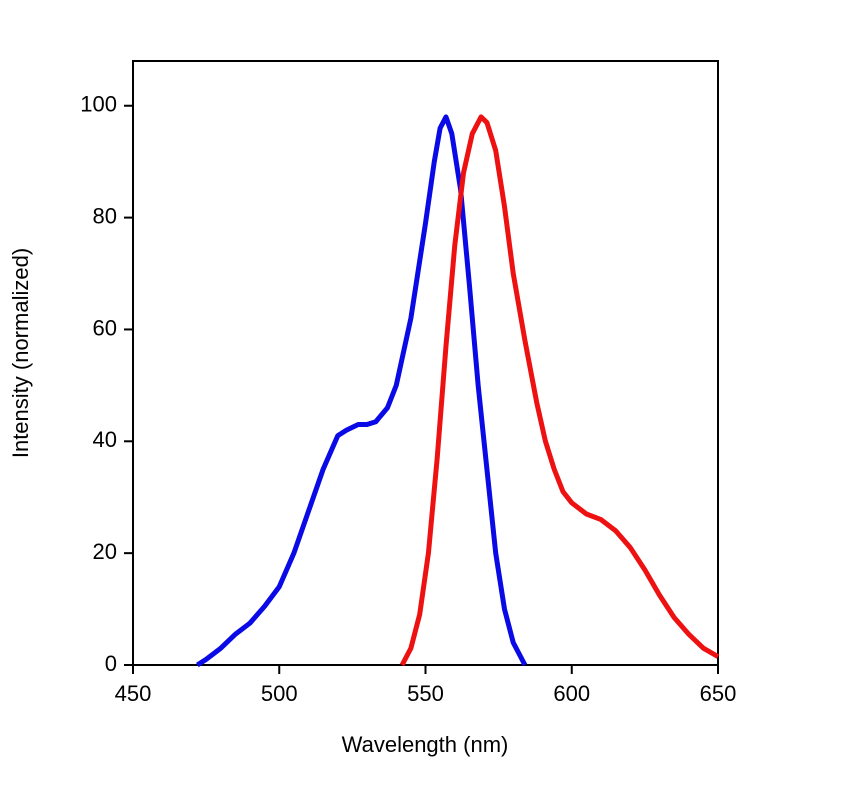 This screenshot has height=787, width=853. Describe the element at coordinates (105, 551) in the screenshot. I see `y-tick-label: 20` at that location.